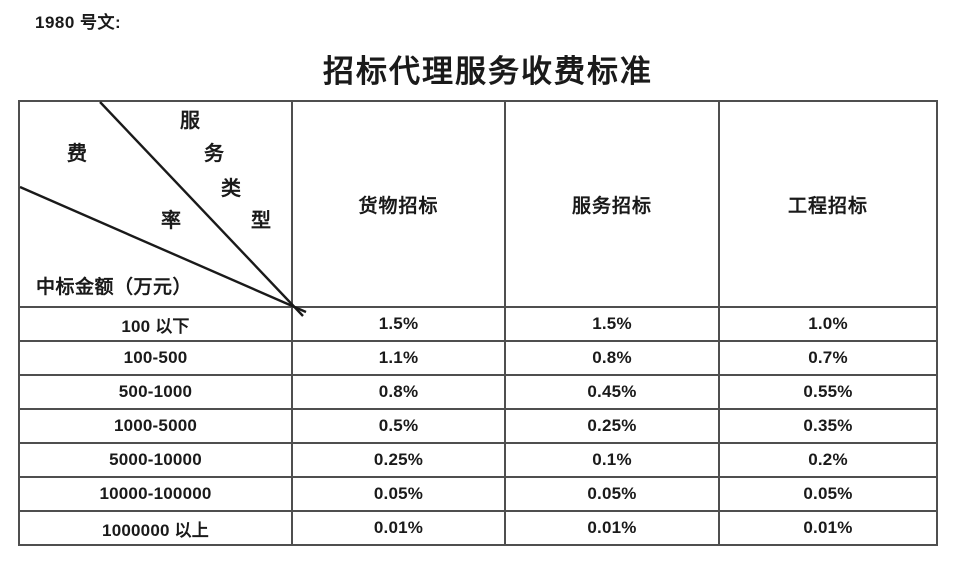 The height and width of the screenshot is (581, 976). Describe the element at coordinates (488, 71) in the screenshot. I see `page-title: 招标代理服务收费标准` at that location.